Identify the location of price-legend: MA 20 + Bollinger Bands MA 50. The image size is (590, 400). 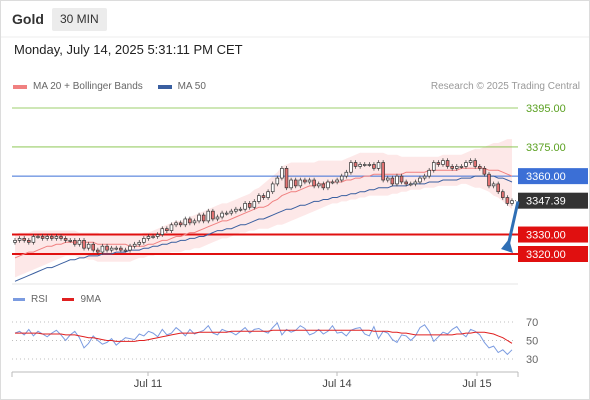
(109, 86).